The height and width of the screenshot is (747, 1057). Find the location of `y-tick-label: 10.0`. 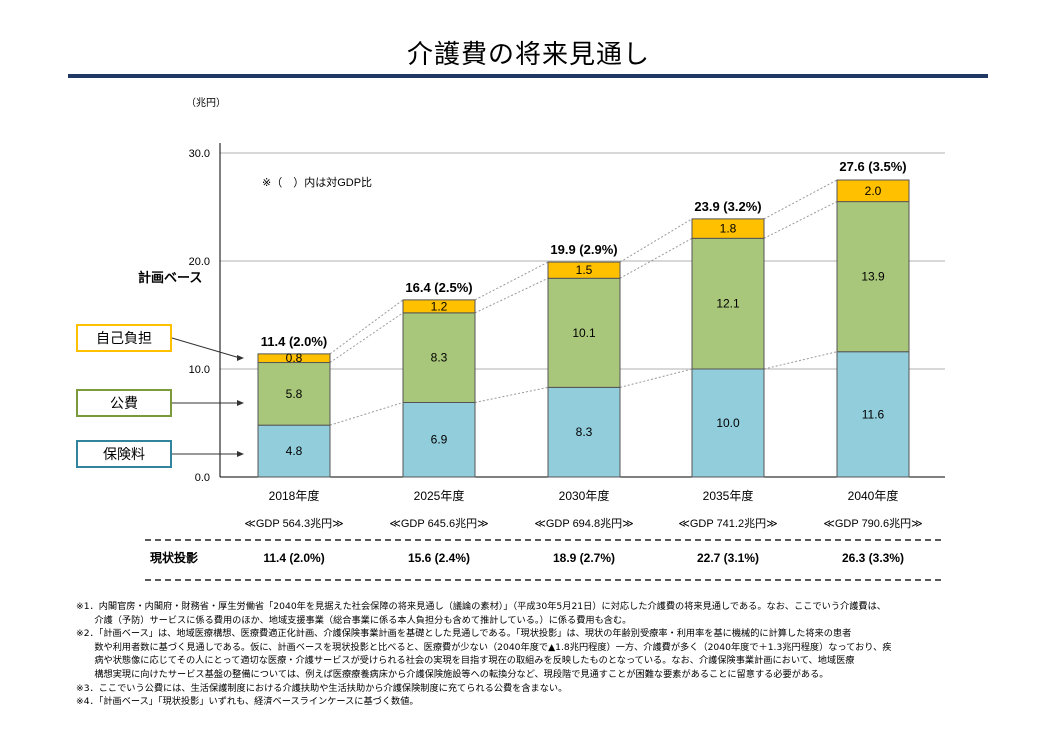

y-tick-label: 10.0 is located at coordinates (199, 370).